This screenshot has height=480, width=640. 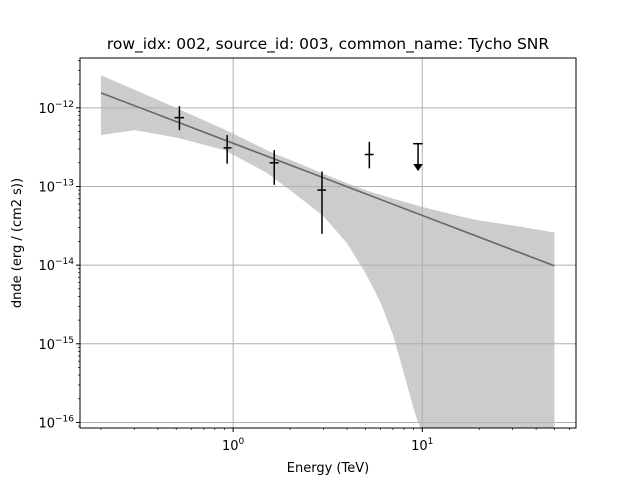 I want to click on upper-limit, so click(x=418, y=157).